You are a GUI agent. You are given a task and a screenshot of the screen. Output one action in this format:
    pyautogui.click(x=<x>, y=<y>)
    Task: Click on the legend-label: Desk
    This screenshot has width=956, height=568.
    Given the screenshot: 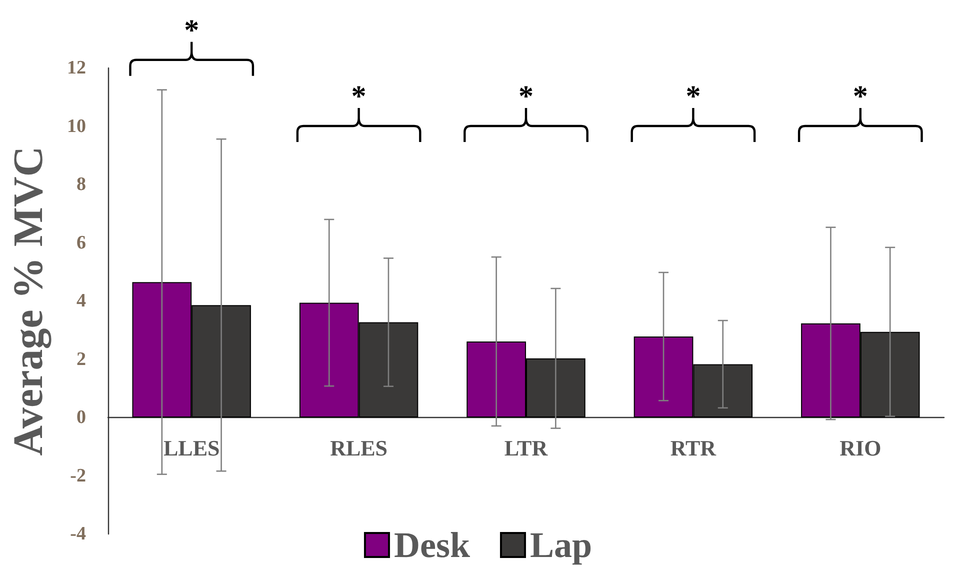 What is the action you would take?
    pyautogui.click(x=432, y=545)
    